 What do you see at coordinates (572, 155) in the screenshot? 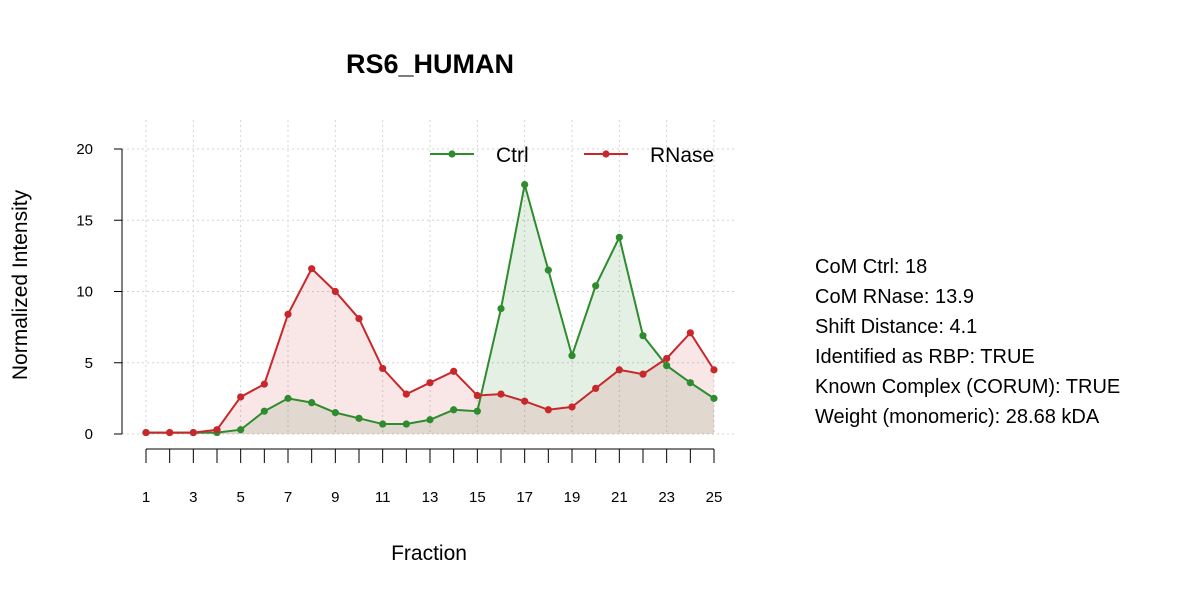
I see `legend: Ctrl RNase` at bounding box center [572, 155].